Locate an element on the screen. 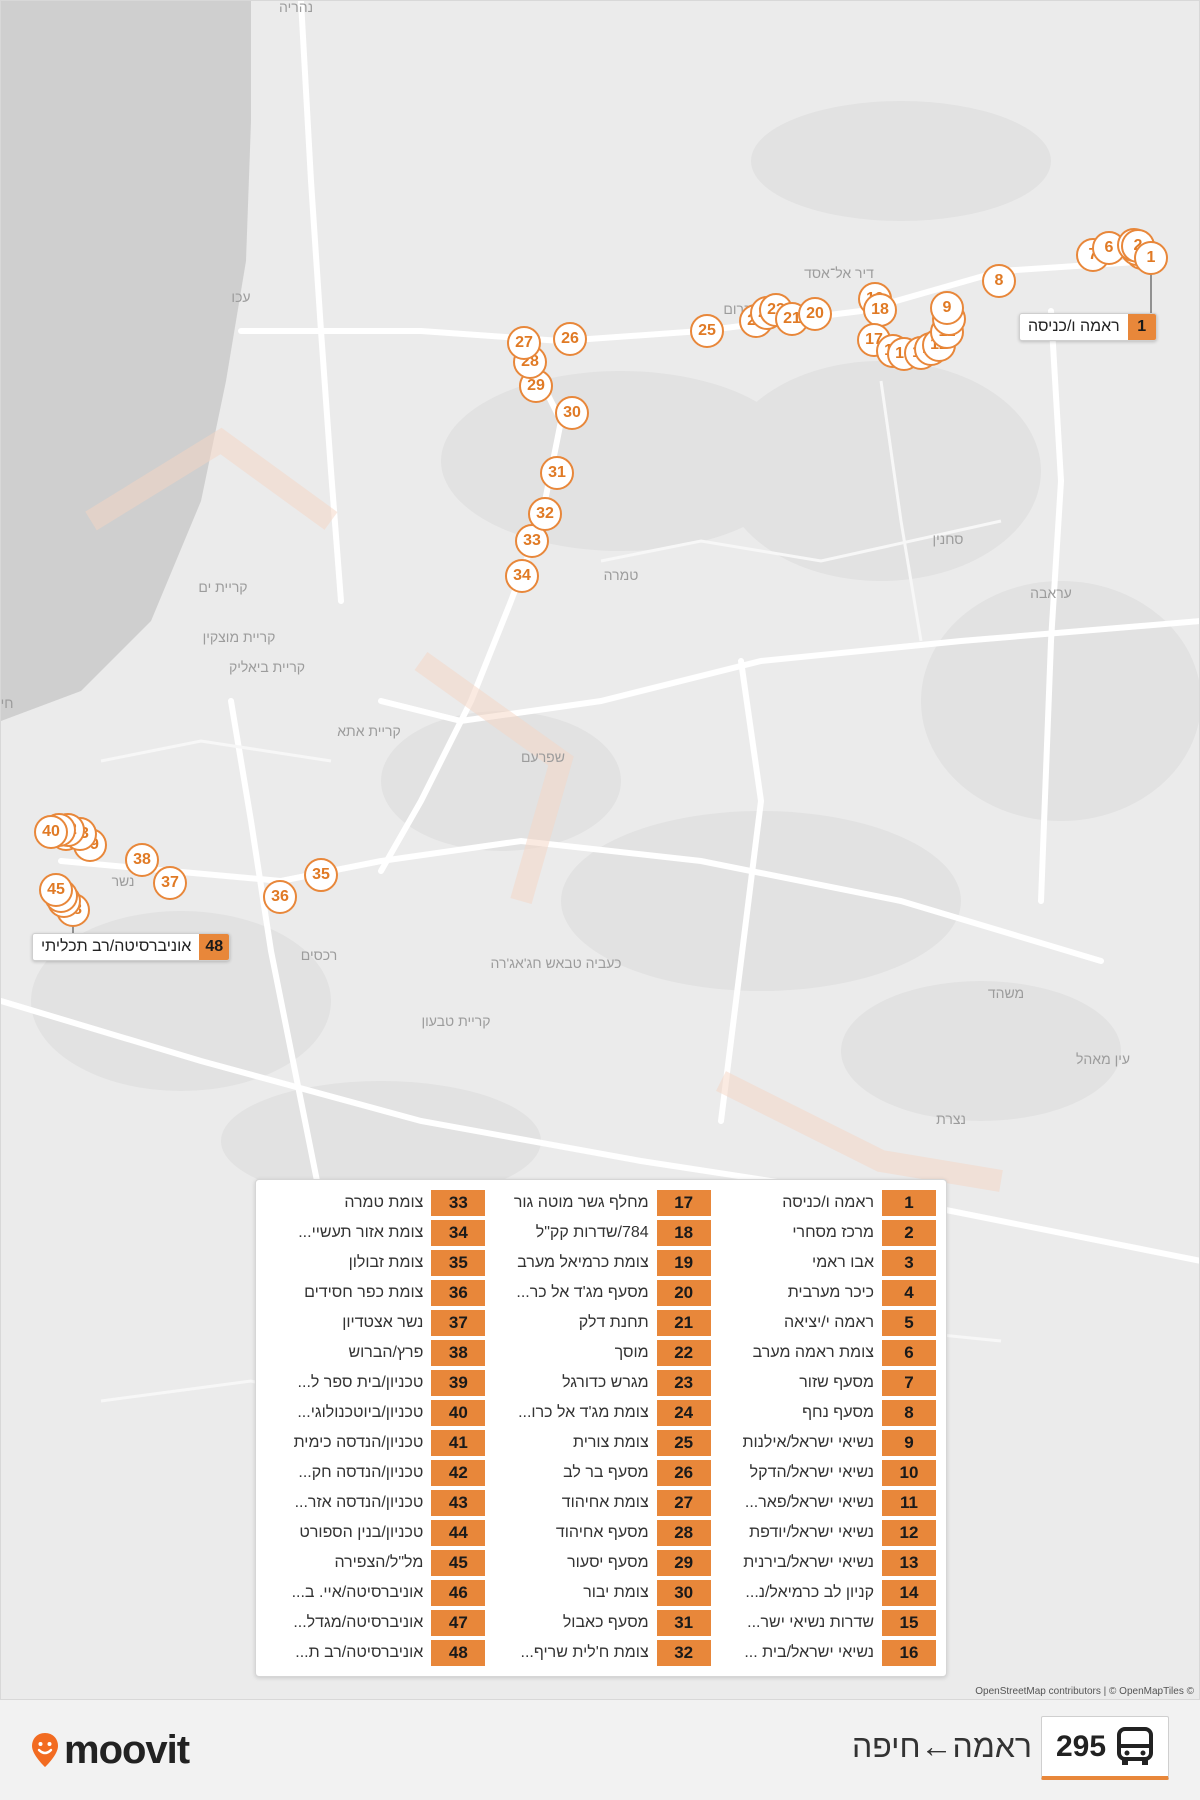 The width and height of the screenshot is (1200, 1800). legend-stop-name: מגרש כדורגל is located at coordinates (605, 1382).